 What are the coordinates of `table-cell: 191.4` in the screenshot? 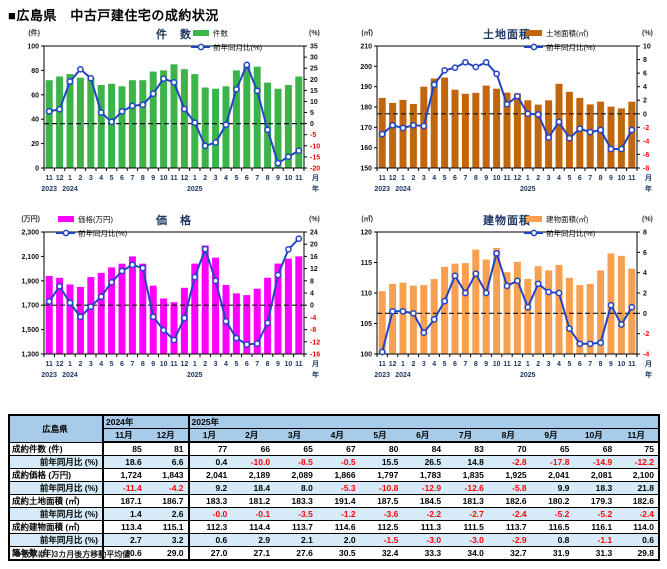 It's located at (338, 501).